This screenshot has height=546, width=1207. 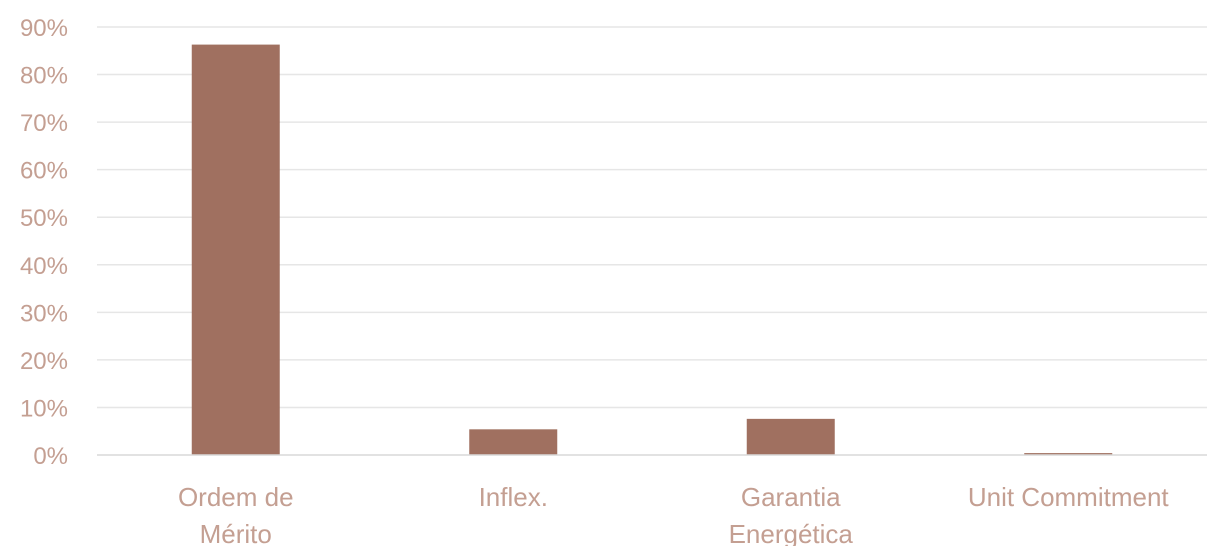 What do you see at coordinates (236, 532) in the screenshot?
I see `x-tick-label-line: Mérito` at bounding box center [236, 532].